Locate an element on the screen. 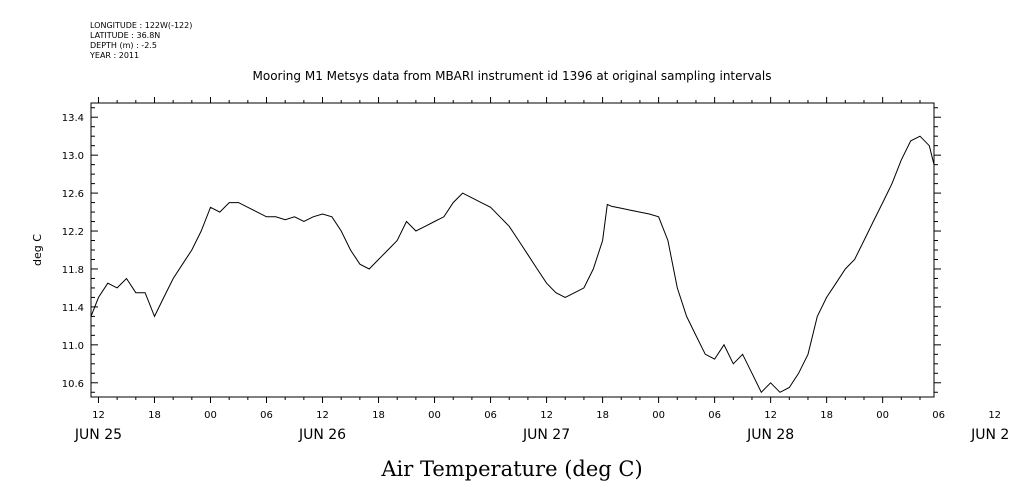 This screenshot has width=1009, height=504. x-axis-variable-label: Air Temperature (deg C) is located at coordinates (511, 469).